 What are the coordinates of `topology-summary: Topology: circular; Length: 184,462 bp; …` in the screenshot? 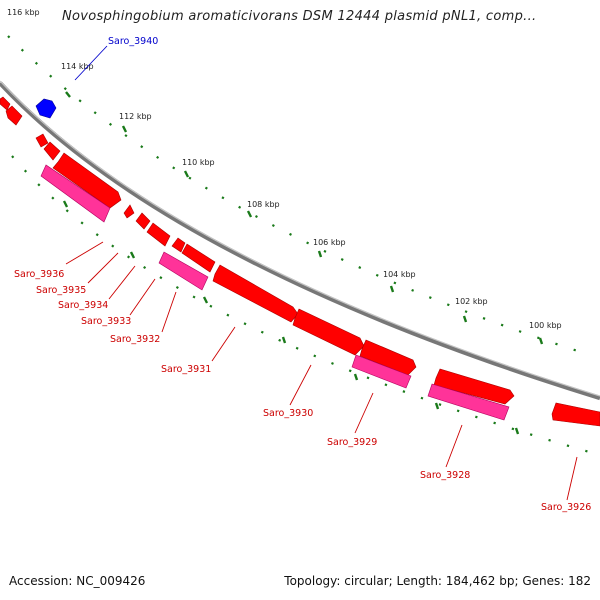 It's located at (437, 581).